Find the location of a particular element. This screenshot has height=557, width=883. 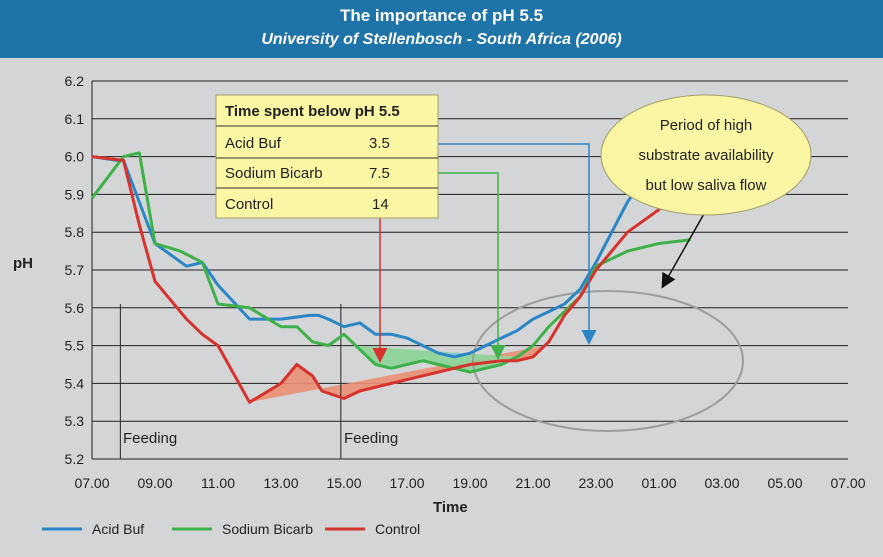

info-table-row-value-control: 14 is located at coordinates (380, 204).